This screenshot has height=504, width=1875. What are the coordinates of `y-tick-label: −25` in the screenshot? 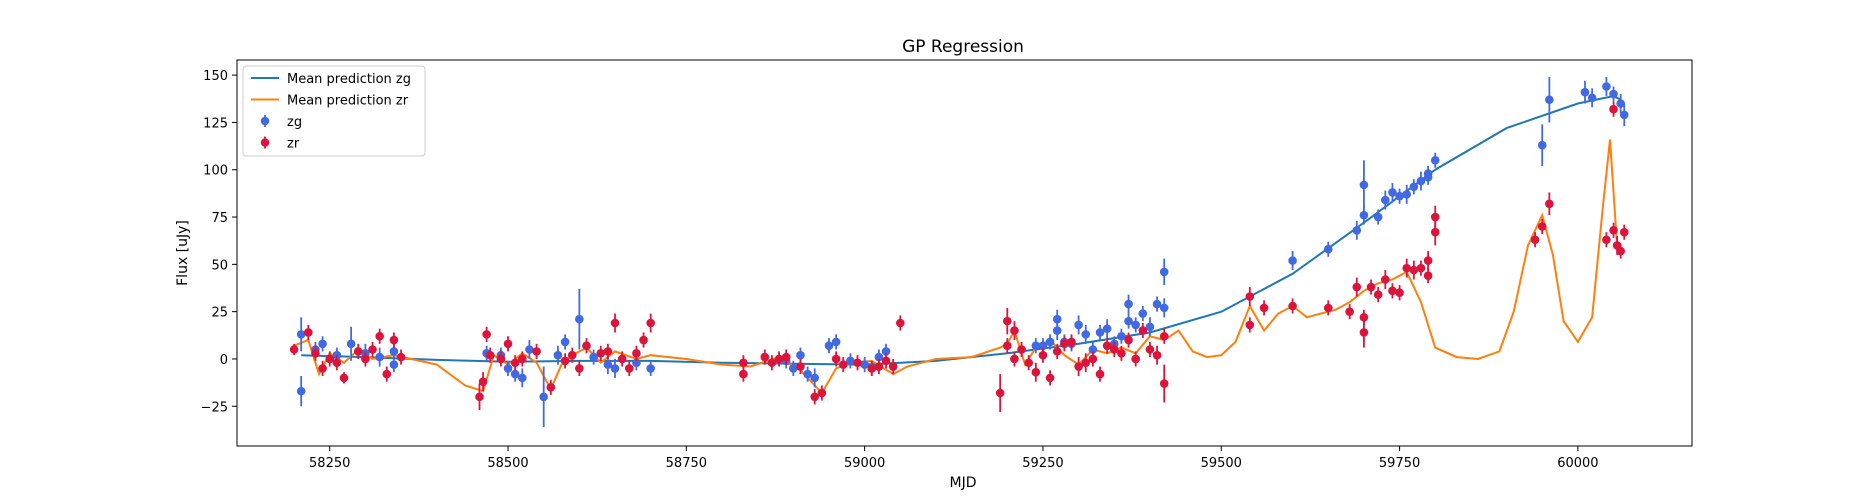 It's located at (214, 407).